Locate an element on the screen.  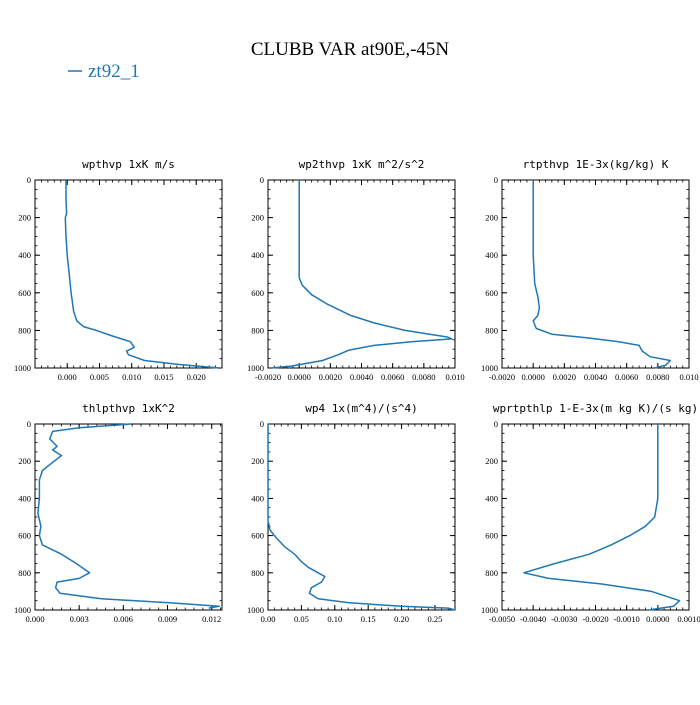
x-tick-label: 0.25 is located at coordinates (435, 619).